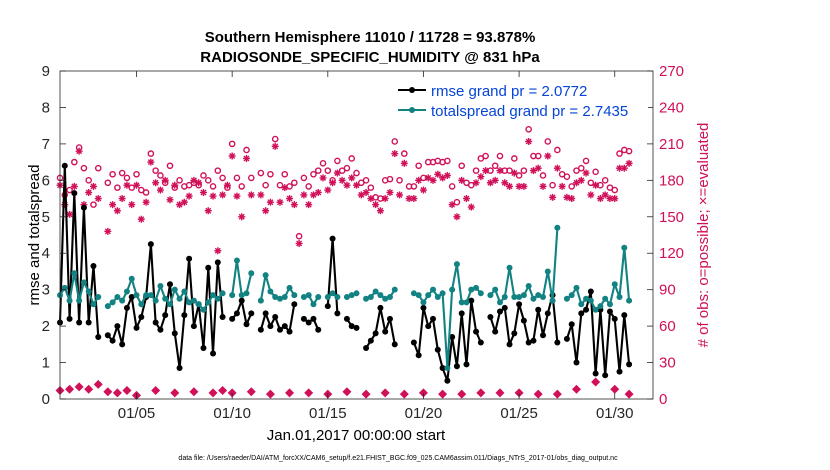  I want to click on y-left-tick-label: 4, so click(46, 253).